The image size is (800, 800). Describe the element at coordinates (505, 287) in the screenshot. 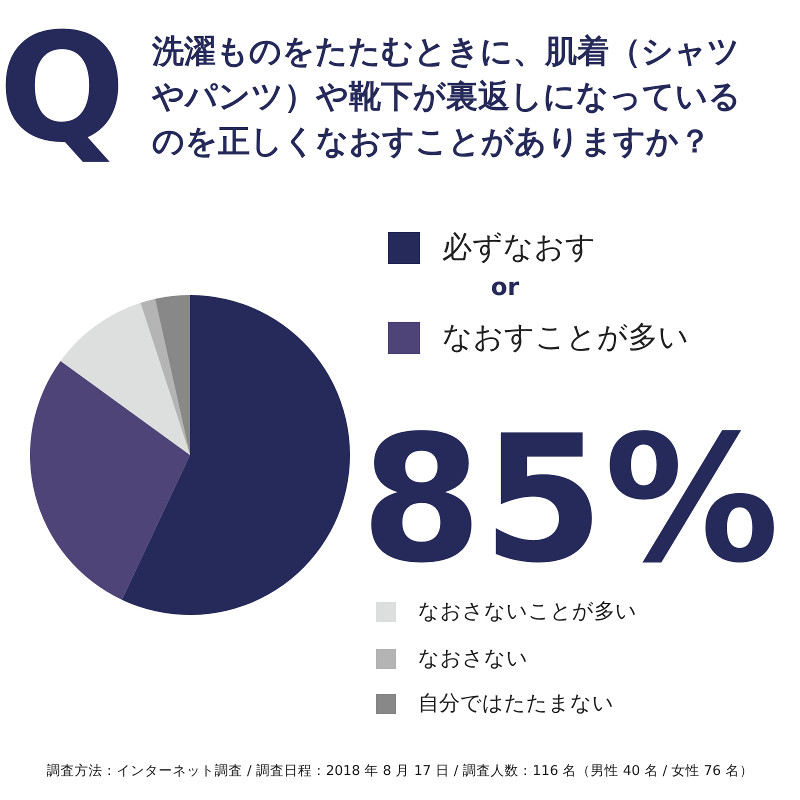

I see `text: or` at that location.